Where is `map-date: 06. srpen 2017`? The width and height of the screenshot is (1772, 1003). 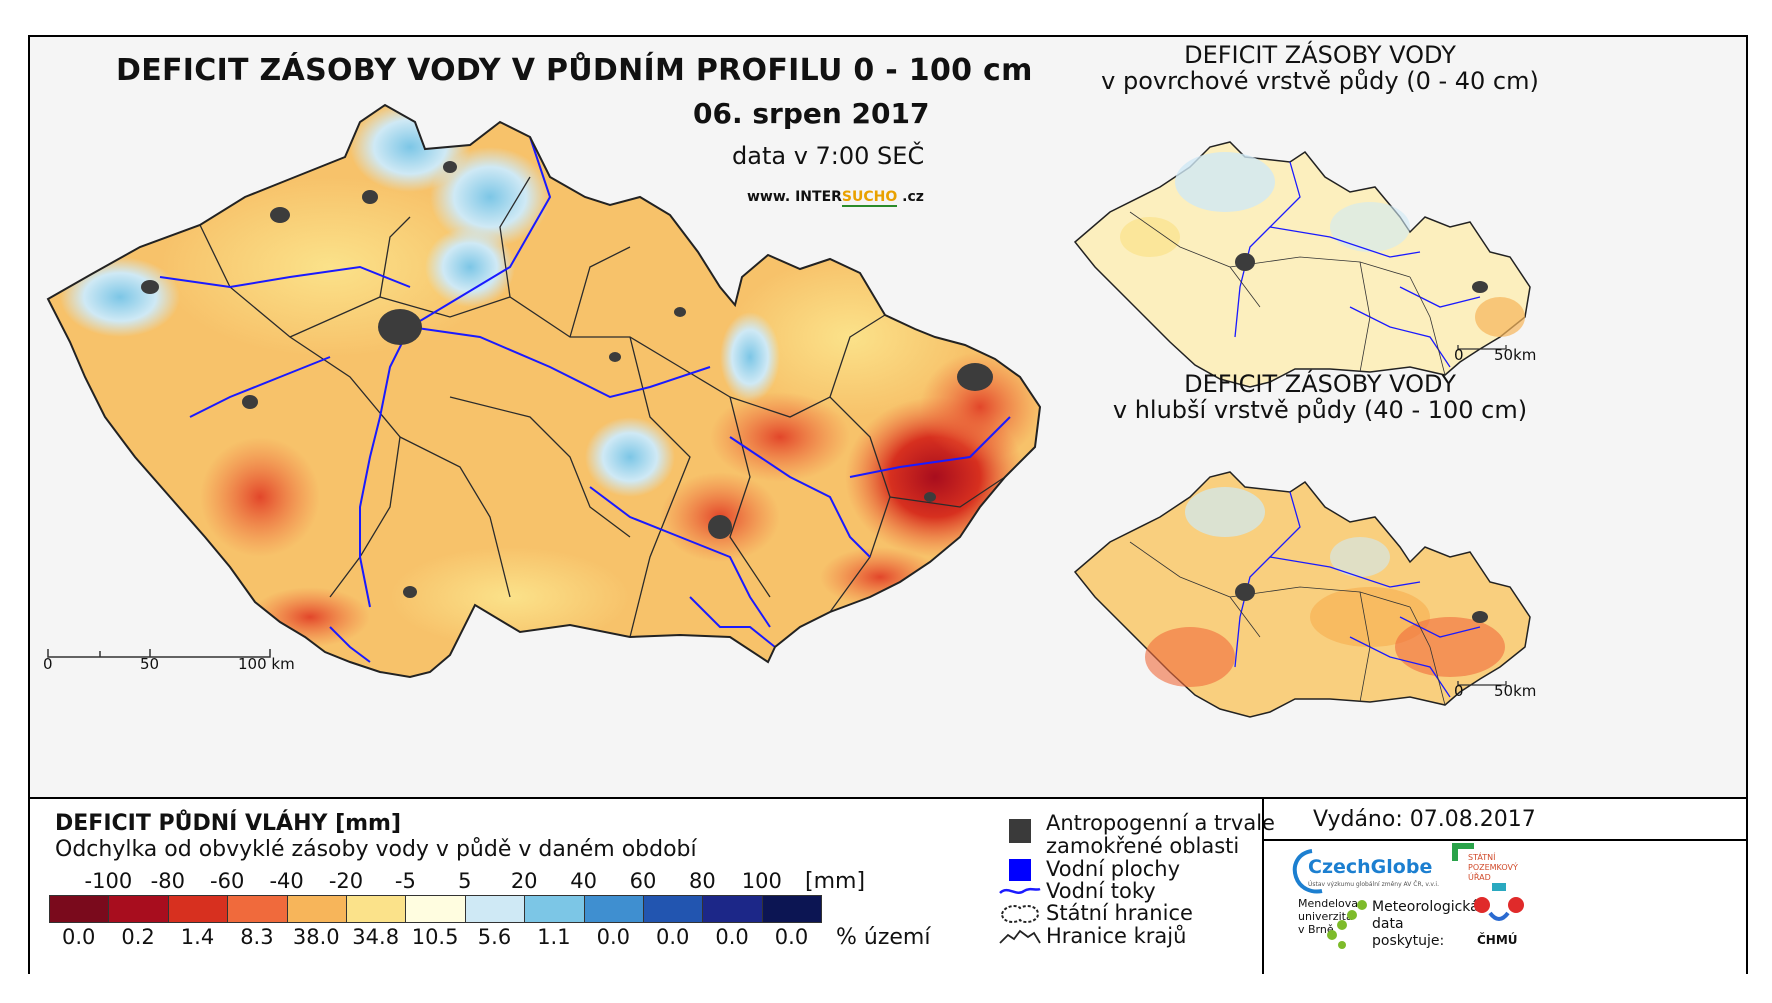 map-date: 06. srpen 2017 is located at coordinates (811, 113).